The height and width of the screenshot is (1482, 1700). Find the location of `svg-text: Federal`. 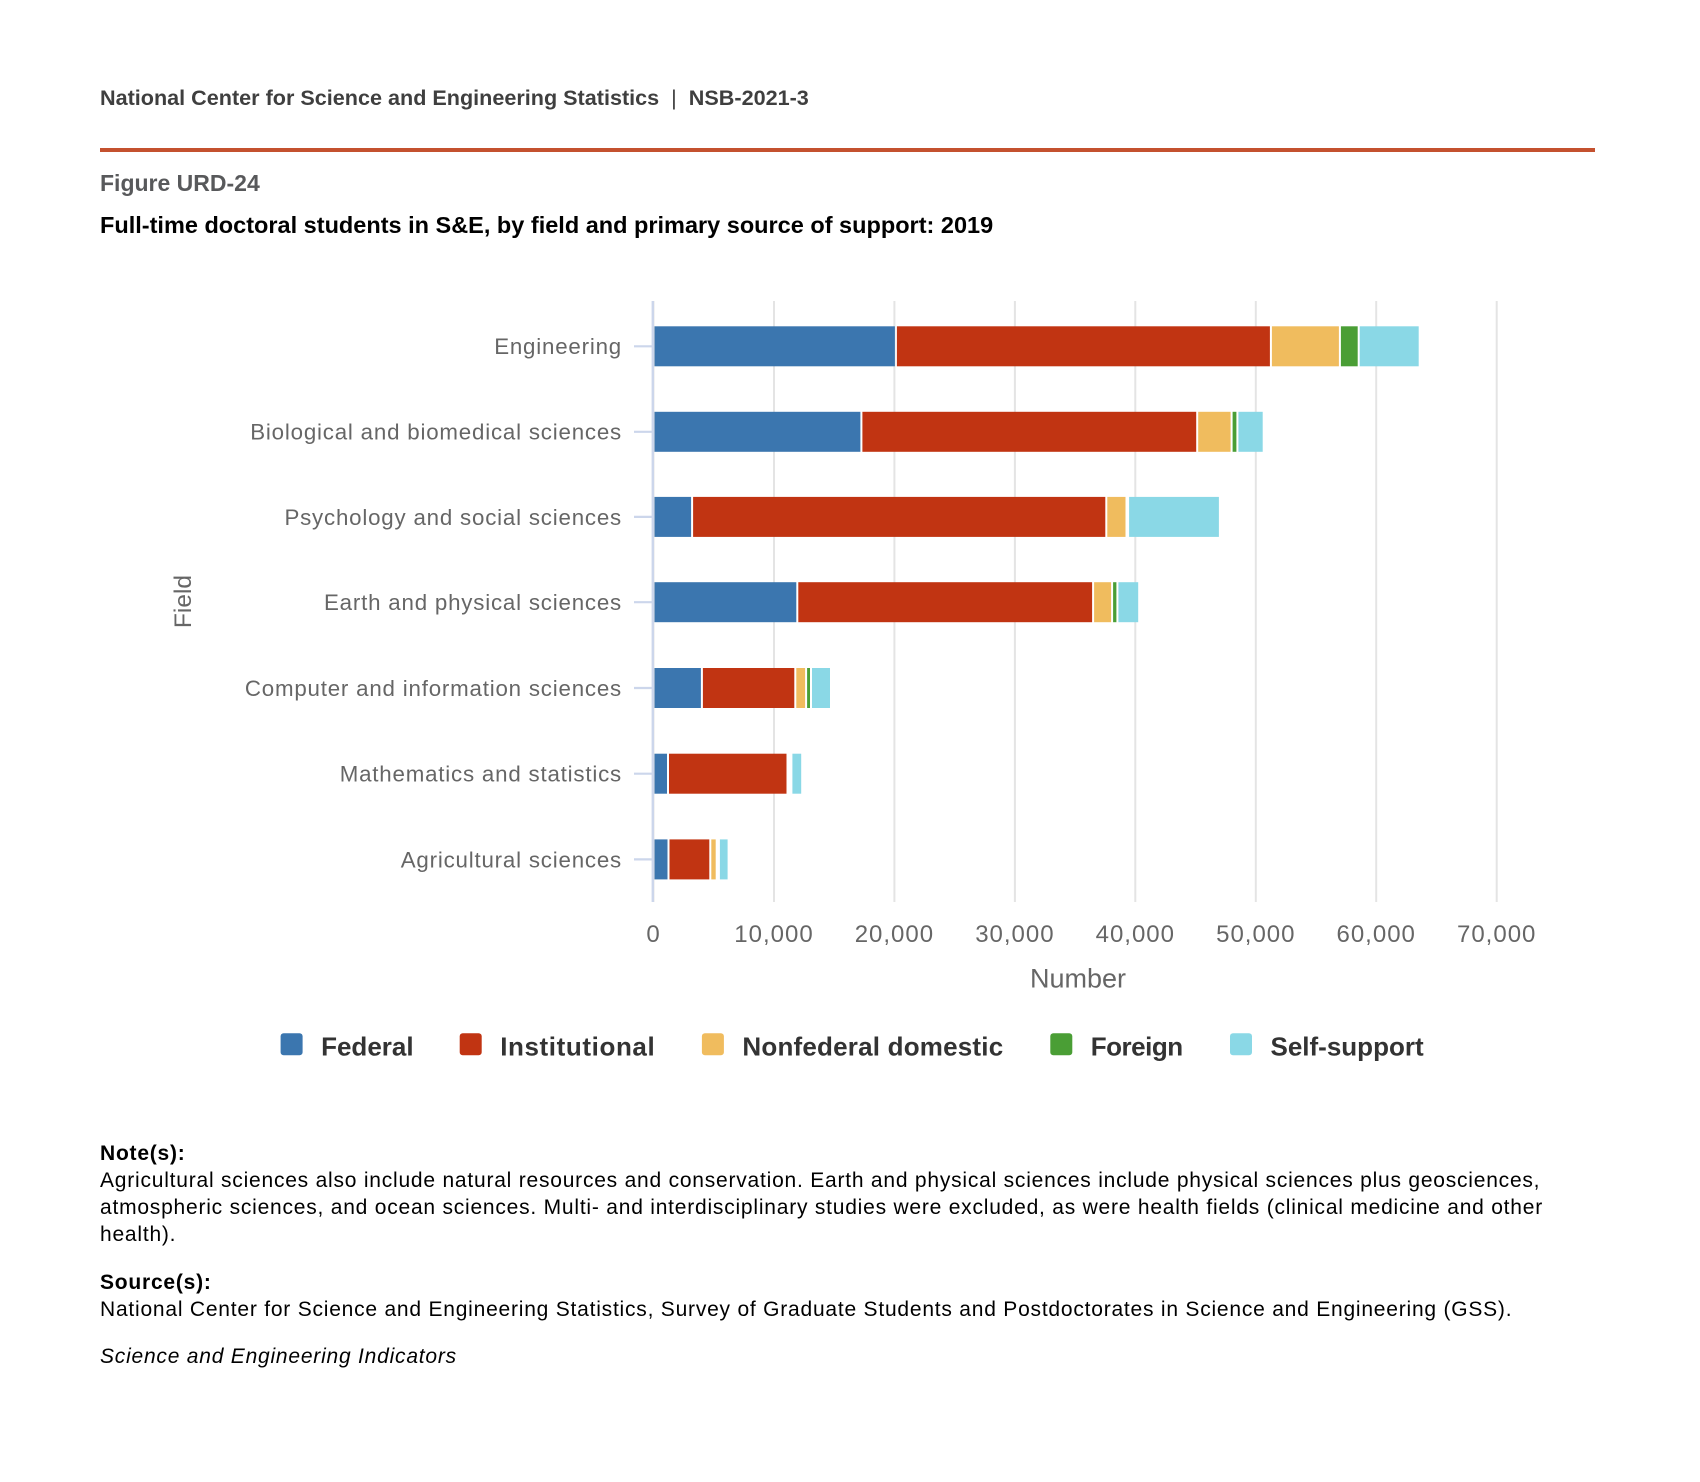

svg-text: Federal is located at coordinates (367, 1047).